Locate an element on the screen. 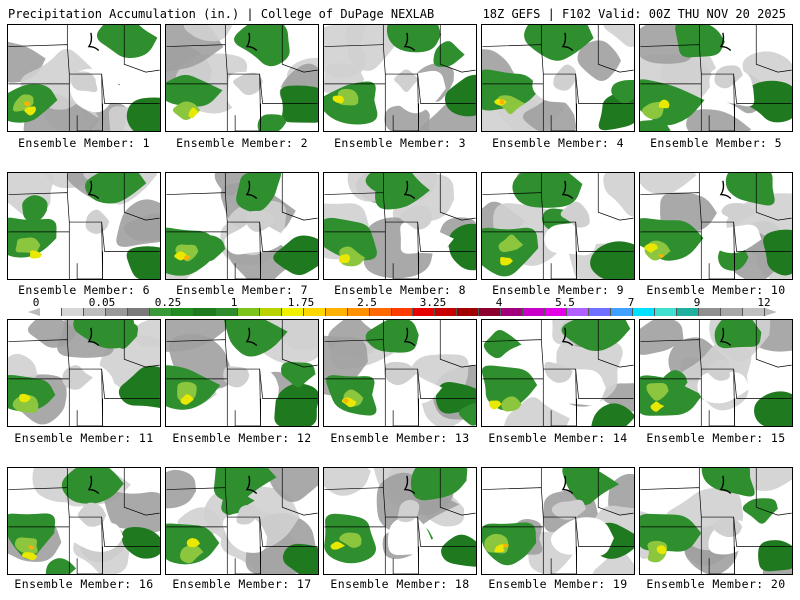  member-label-18: Ensemble Member: 18 is located at coordinates (400, 584).